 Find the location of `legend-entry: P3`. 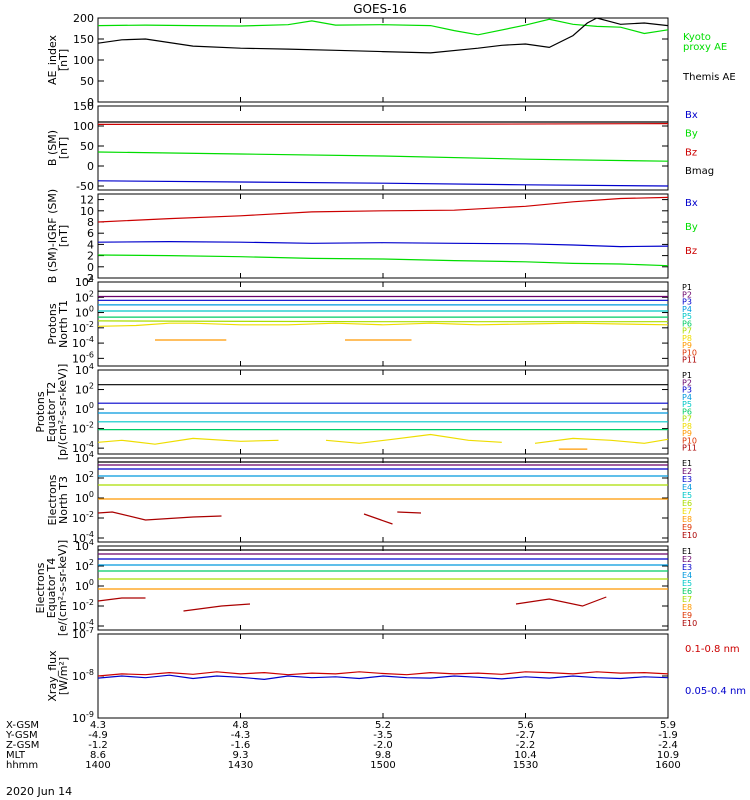

legend-entry: P3 is located at coordinates (687, 390).